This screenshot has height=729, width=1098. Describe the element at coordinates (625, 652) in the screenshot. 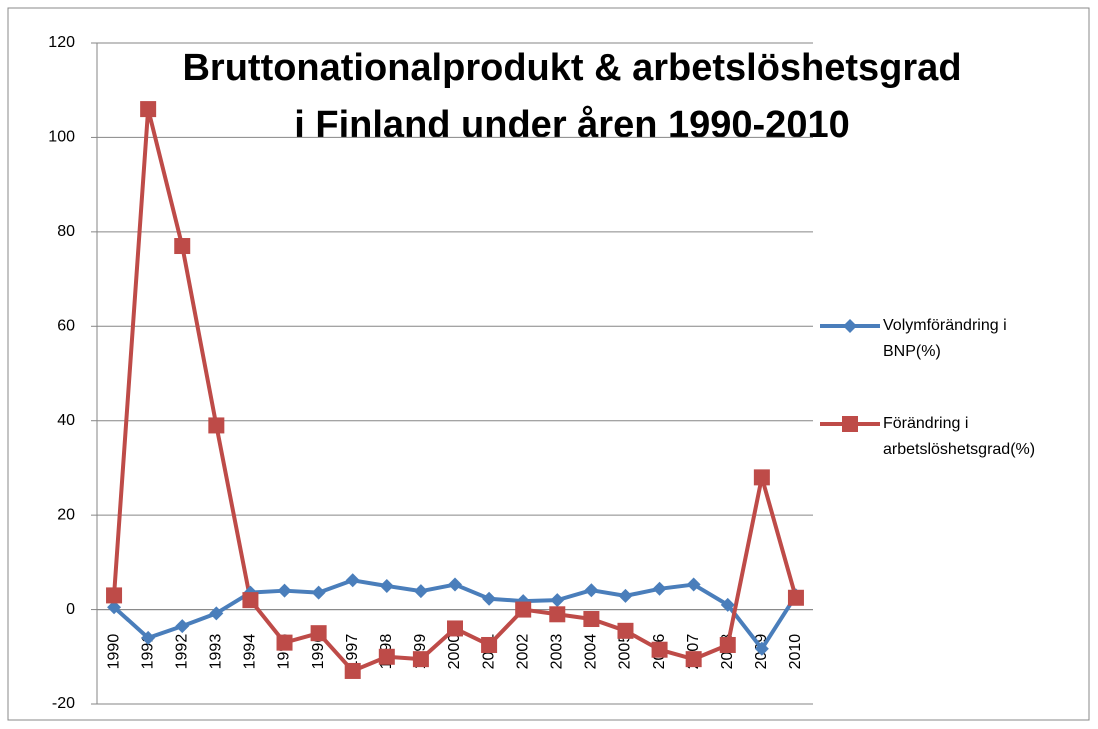

I see `x-tick-label: 2005` at that location.